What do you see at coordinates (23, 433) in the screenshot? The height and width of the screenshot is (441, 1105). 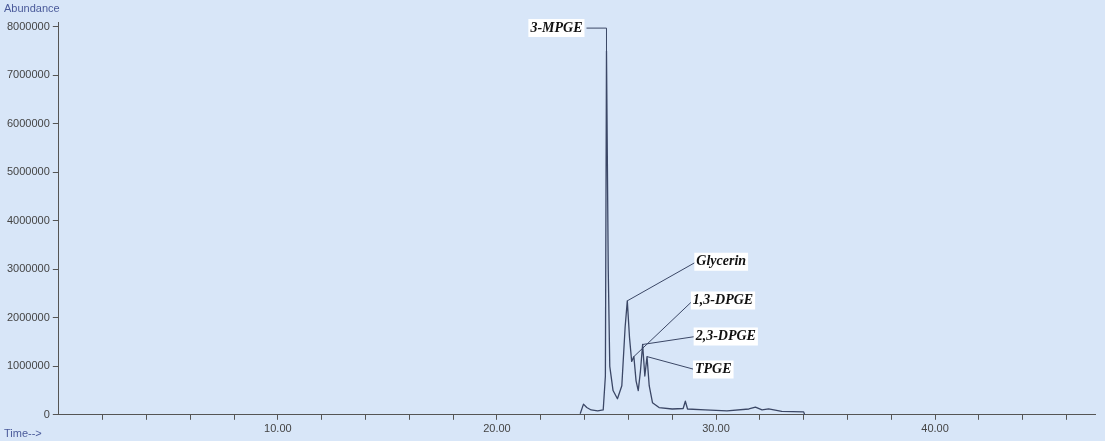 I see `x-axis-title: Time-->` at bounding box center [23, 433].